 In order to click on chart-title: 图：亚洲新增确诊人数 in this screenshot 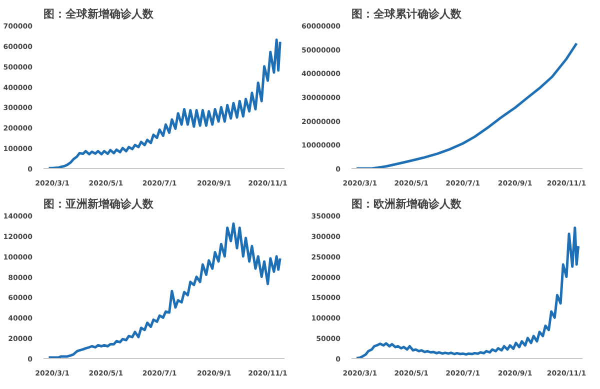, I will do `click(99, 204)`.